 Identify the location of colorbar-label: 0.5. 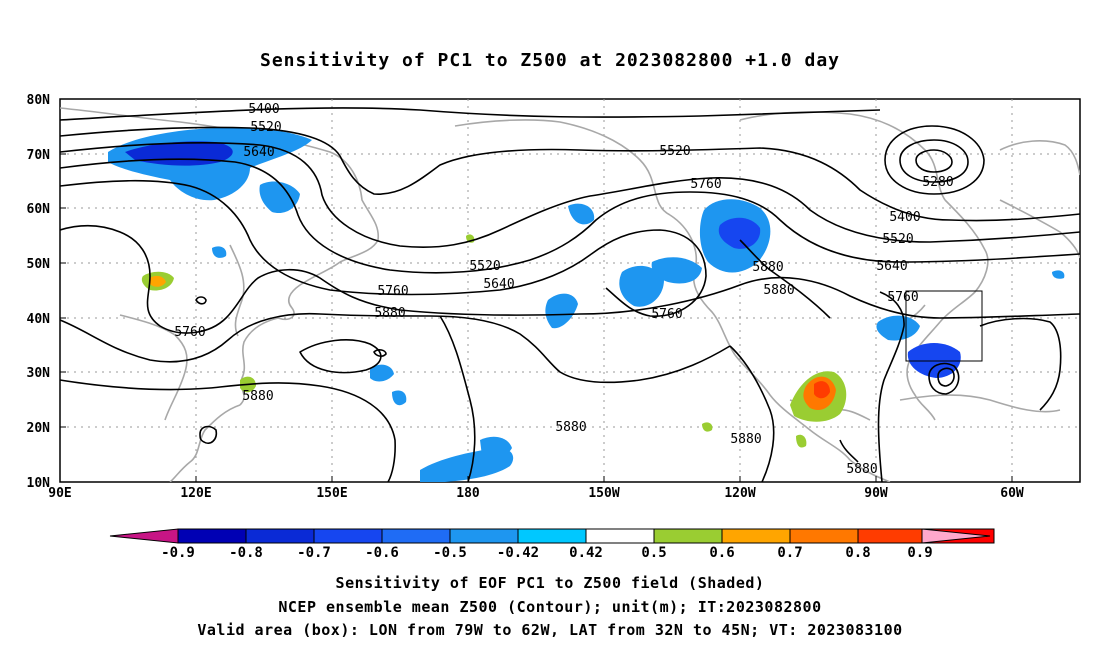
(653, 552).